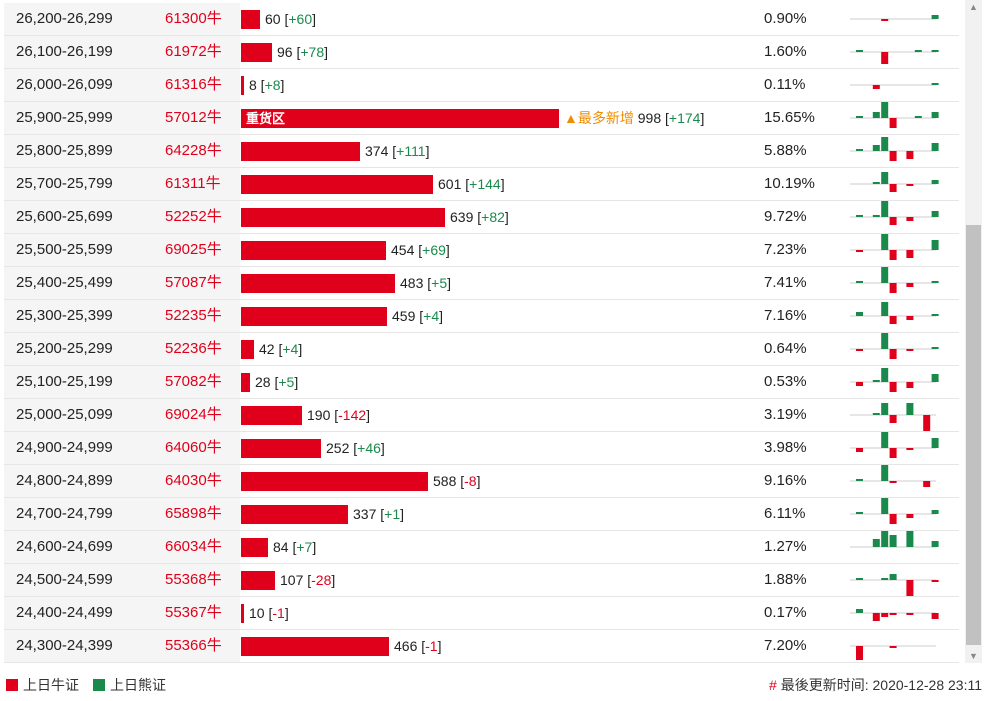 The width and height of the screenshot is (991, 701). What do you see at coordinates (195, 316) in the screenshot?
I see `warrant-code-link: 52235牛` at bounding box center [195, 316].